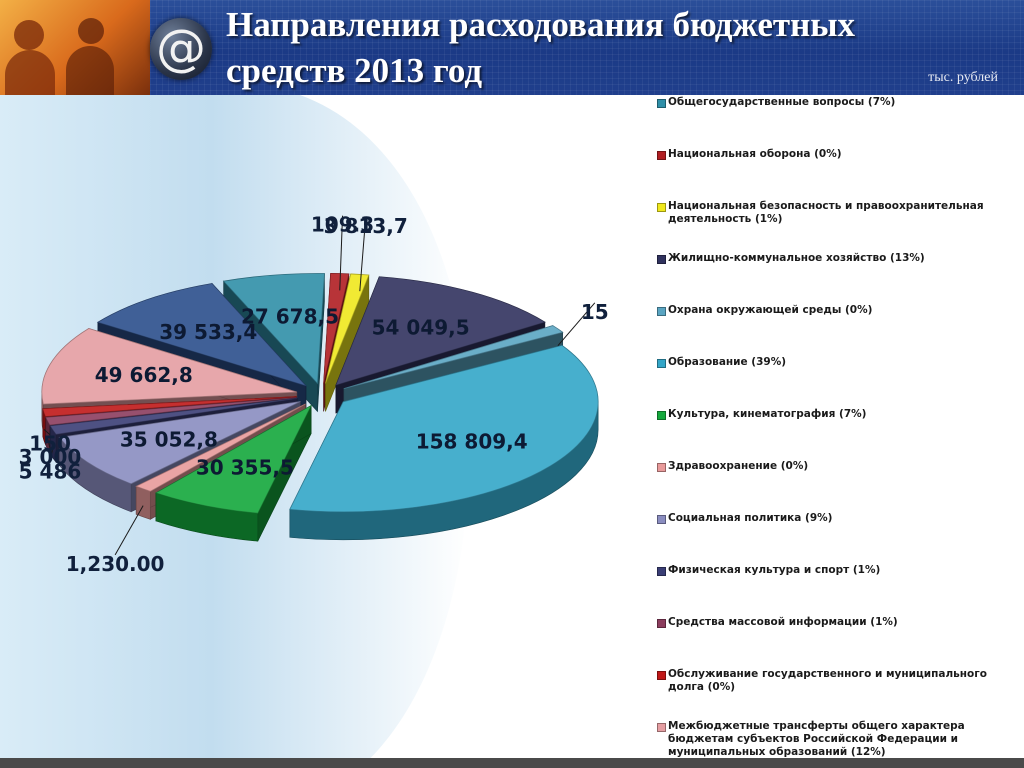  What do you see at coordinates (541, 24) in the screenshot?
I see `title-line-1: Направления расходования бюджетных` at bounding box center [541, 24].